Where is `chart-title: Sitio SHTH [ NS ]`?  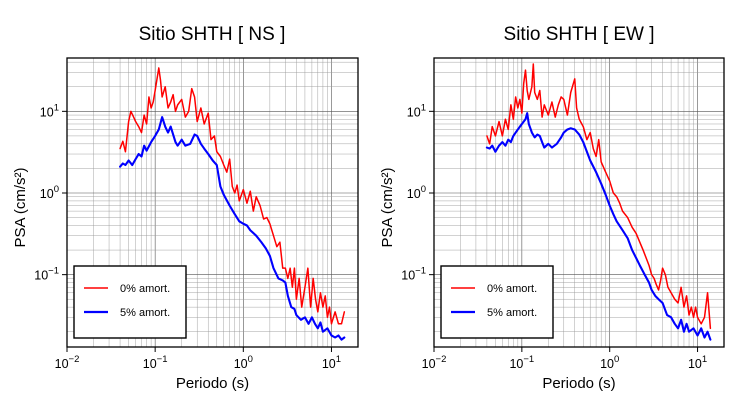
chart-title: Sitio SHTH [ NS ] is located at coordinates (212, 34).